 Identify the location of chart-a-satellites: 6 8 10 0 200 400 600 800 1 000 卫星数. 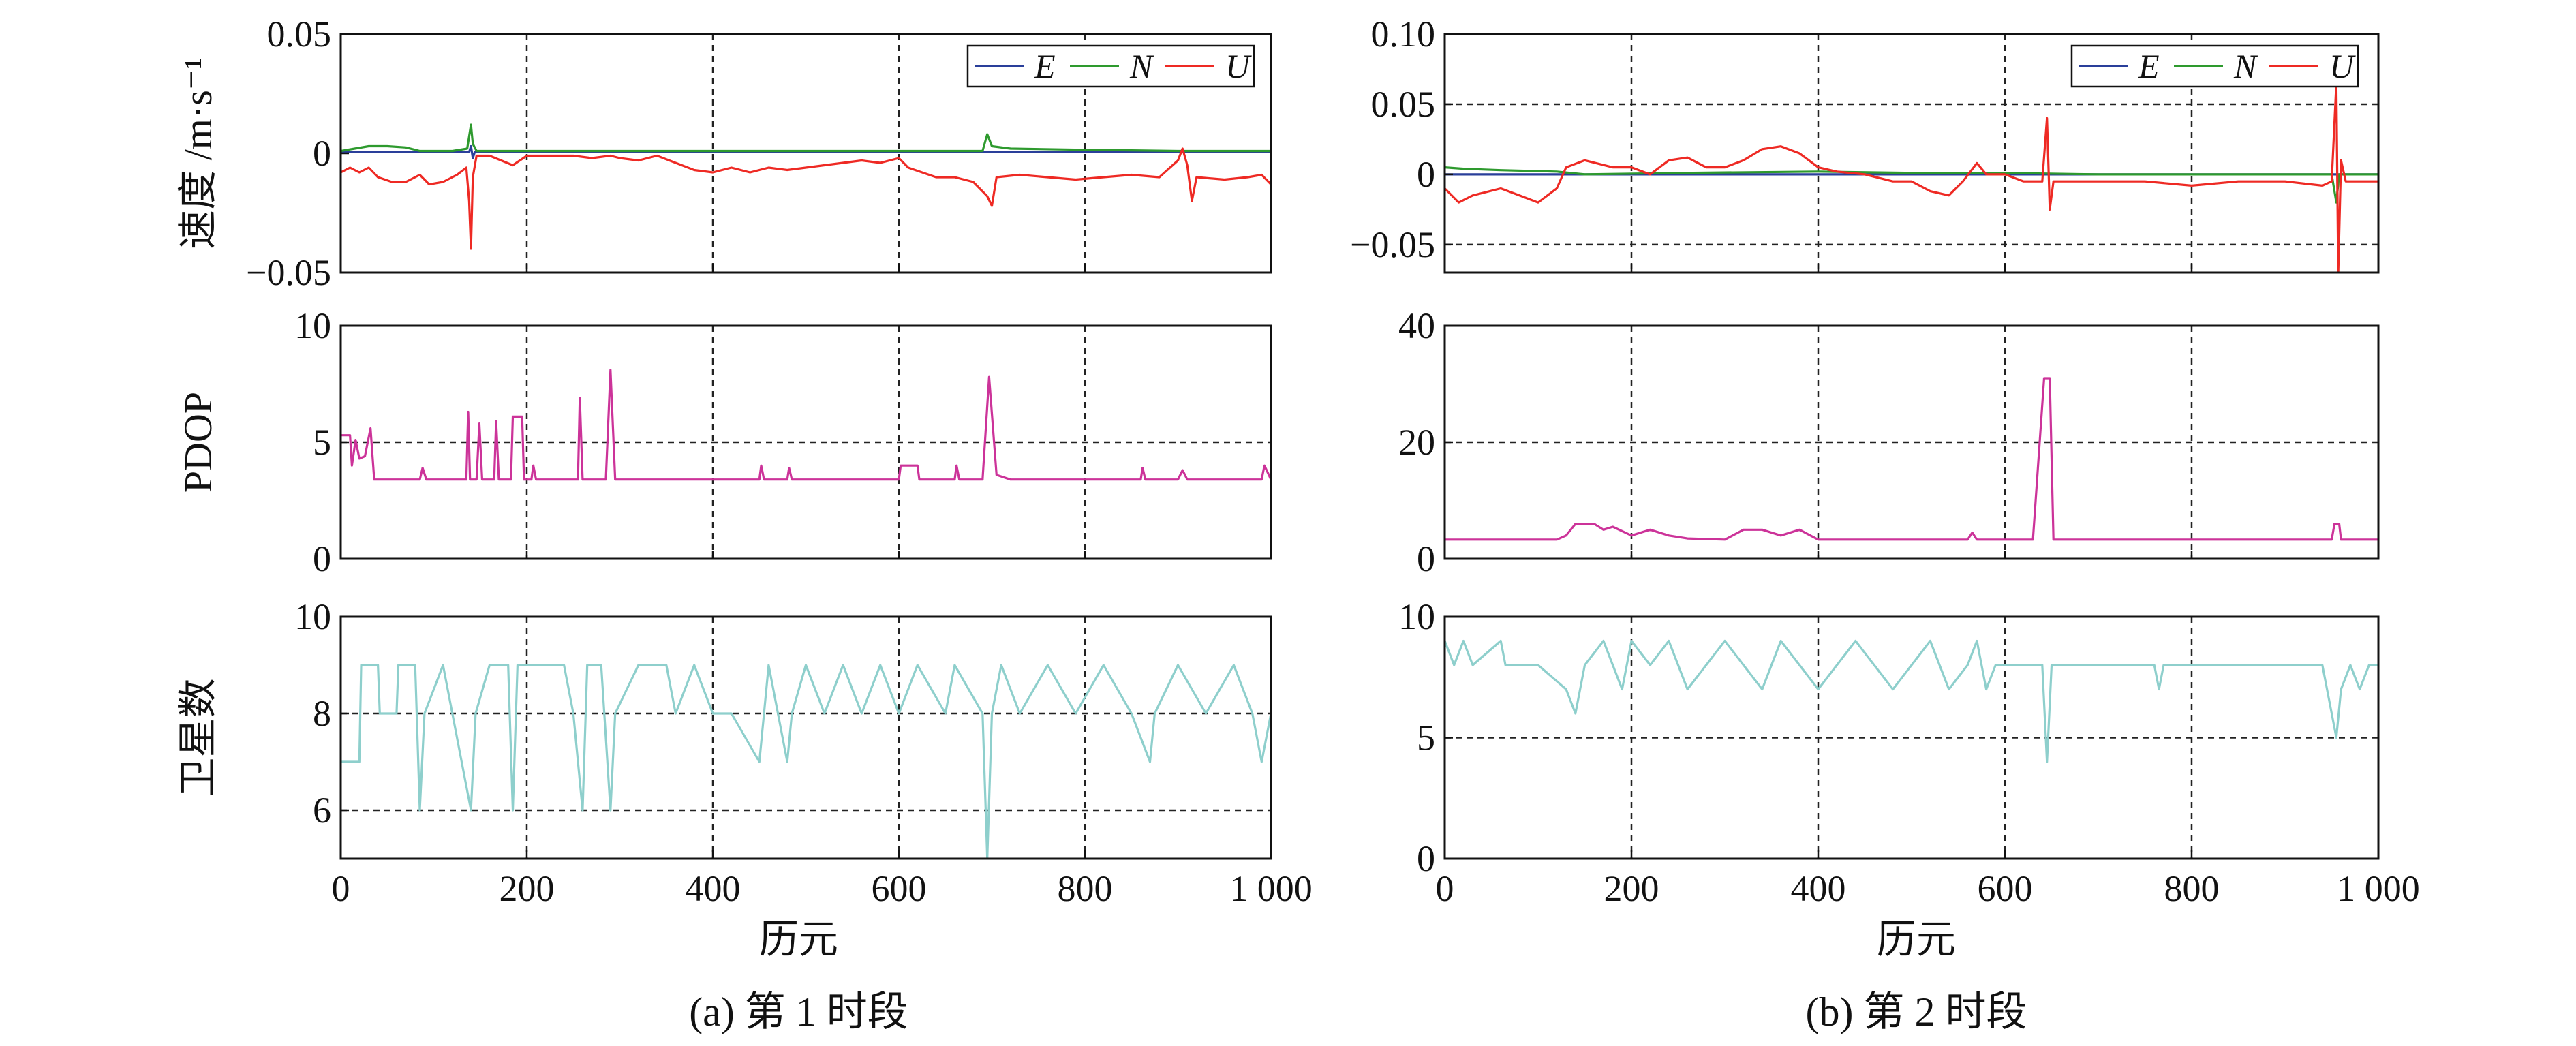
(744, 753).